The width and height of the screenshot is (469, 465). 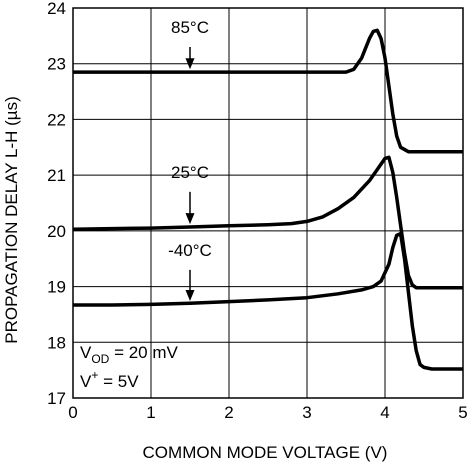 What do you see at coordinates (190, 27) in the screenshot?
I see `temperature-label: 85°C` at bounding box center [190, 27].